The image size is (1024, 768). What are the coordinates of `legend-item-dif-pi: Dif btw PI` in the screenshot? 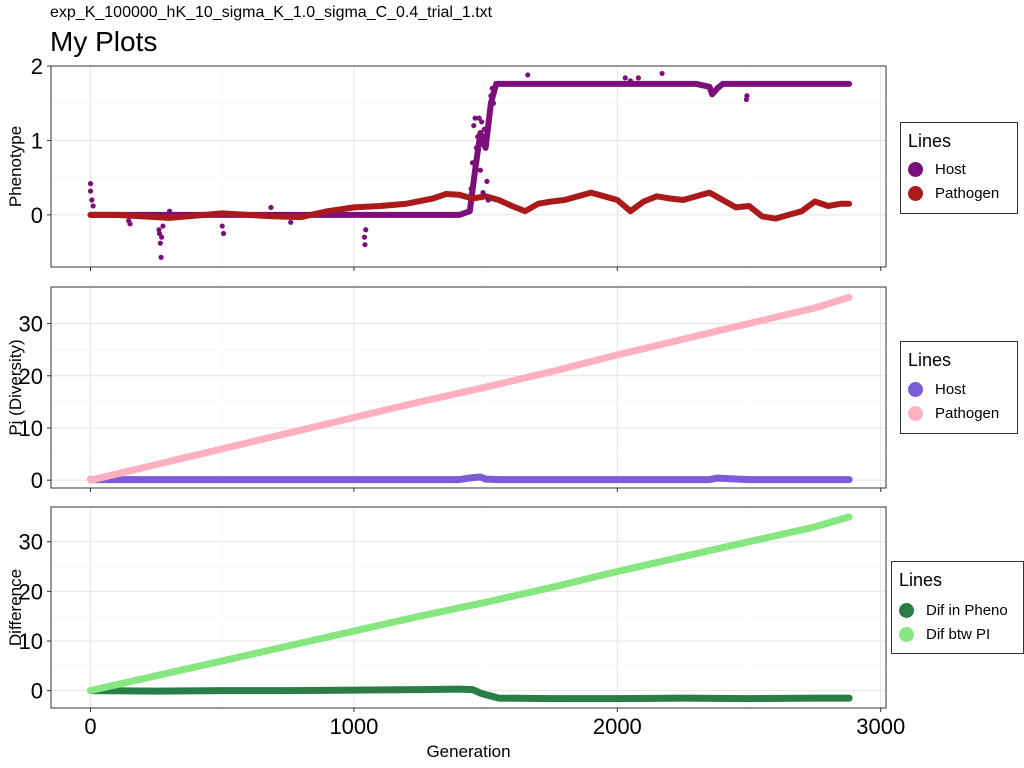 It's located at (944, 634).